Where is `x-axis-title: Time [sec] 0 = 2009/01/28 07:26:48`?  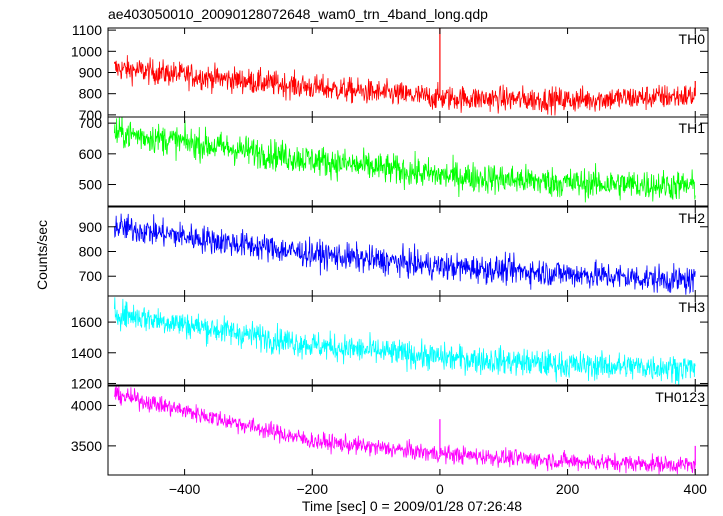 x-axis-title: Time [sec] 0 = 2009/01/28 07:26:48 is located at coordinates (412, 506).